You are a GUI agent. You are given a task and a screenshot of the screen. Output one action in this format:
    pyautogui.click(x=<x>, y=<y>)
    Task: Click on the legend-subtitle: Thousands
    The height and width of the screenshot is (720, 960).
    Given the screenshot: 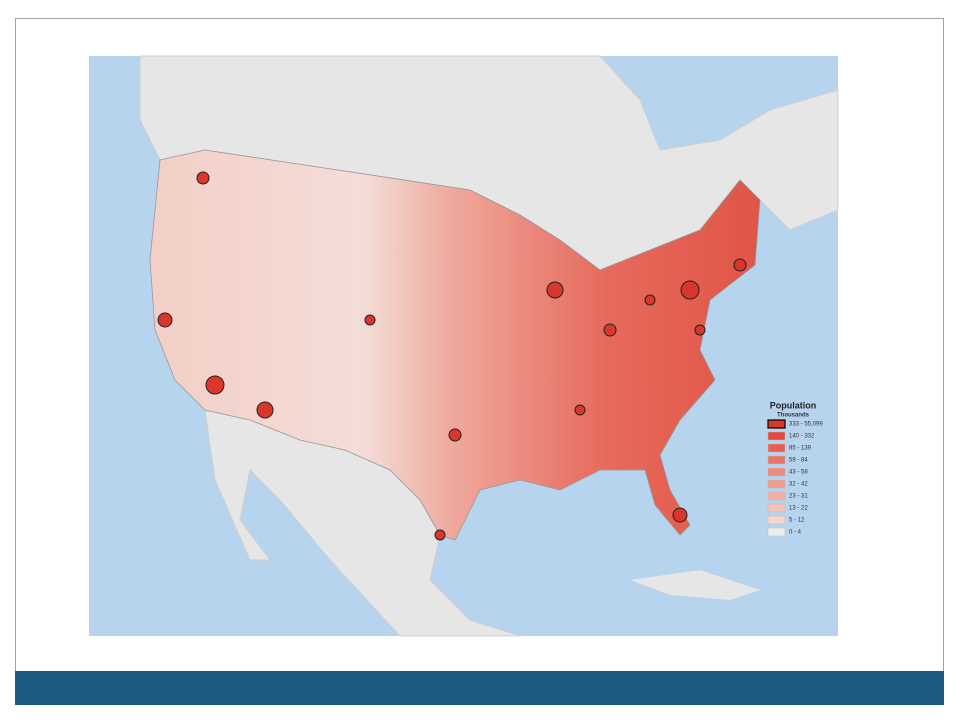 What is the action you would take?
    pyautogui.click(x=793, y=416)
    